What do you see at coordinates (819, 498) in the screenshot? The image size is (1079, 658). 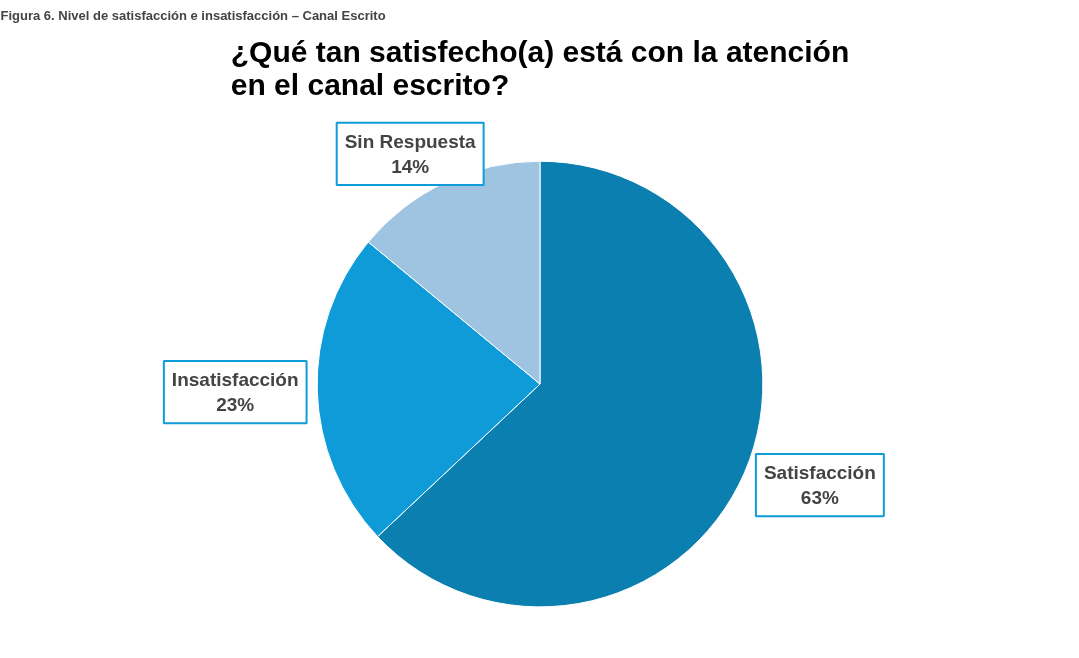 I see `data-label: 63%` at bounding box center [819, 498].